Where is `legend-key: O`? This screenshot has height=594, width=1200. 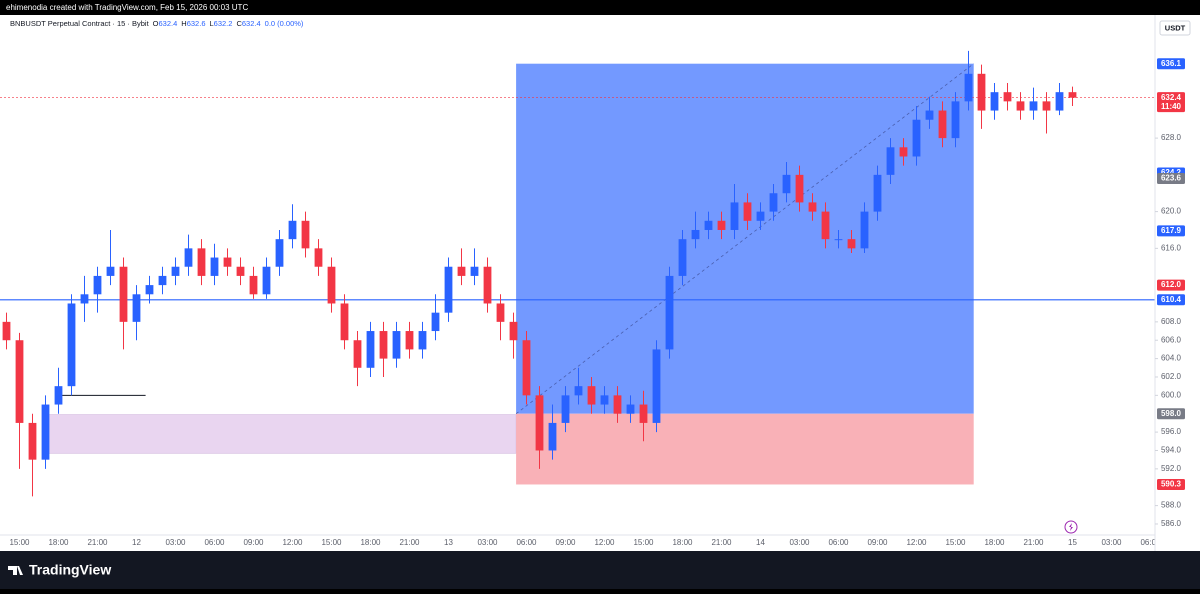
legend-key: O is located at coordinates (156, 23).